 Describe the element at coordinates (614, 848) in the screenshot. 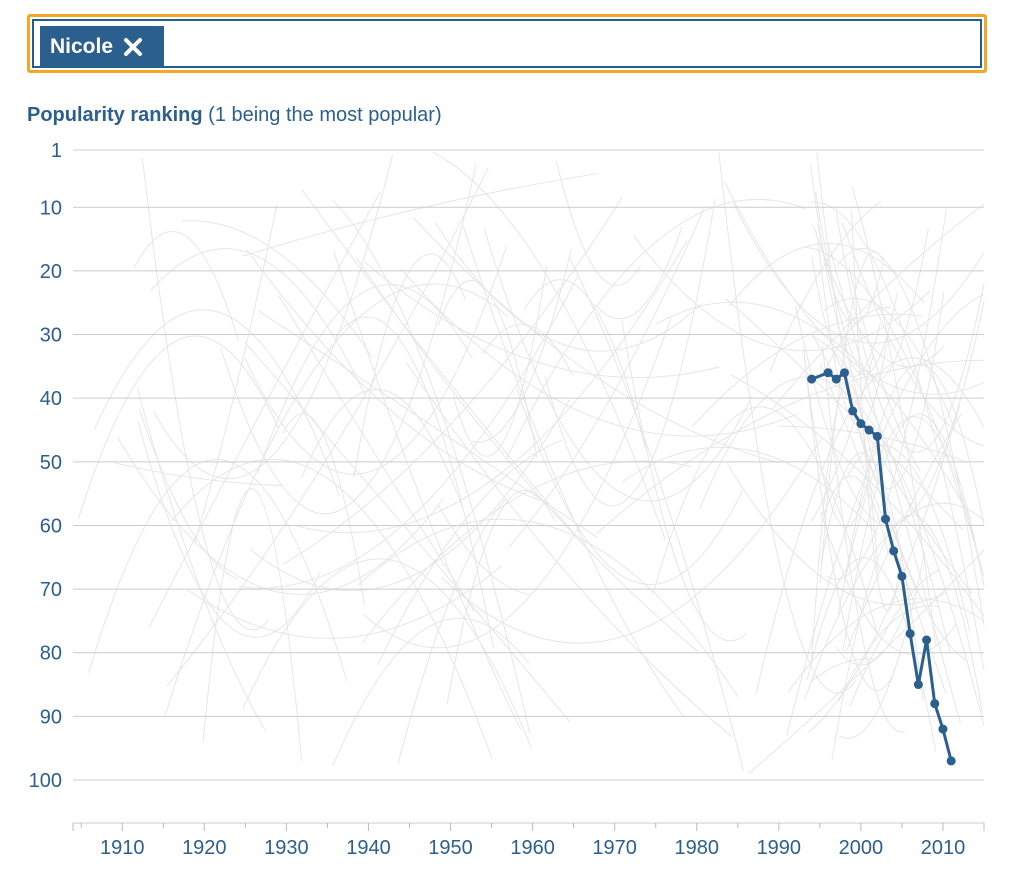

I see `x-tick-label: 1970` at that location.